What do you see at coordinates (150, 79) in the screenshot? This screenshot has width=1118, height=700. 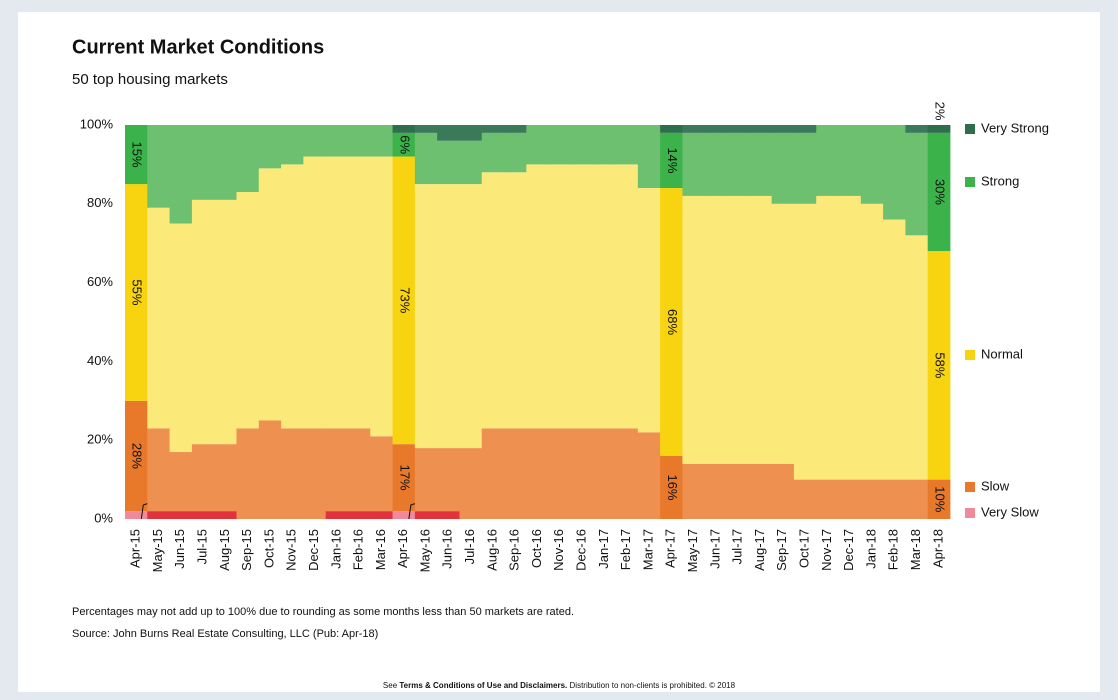 I see `chart-subtitle: 50 top housing markets` at bounding box center [150, 79].